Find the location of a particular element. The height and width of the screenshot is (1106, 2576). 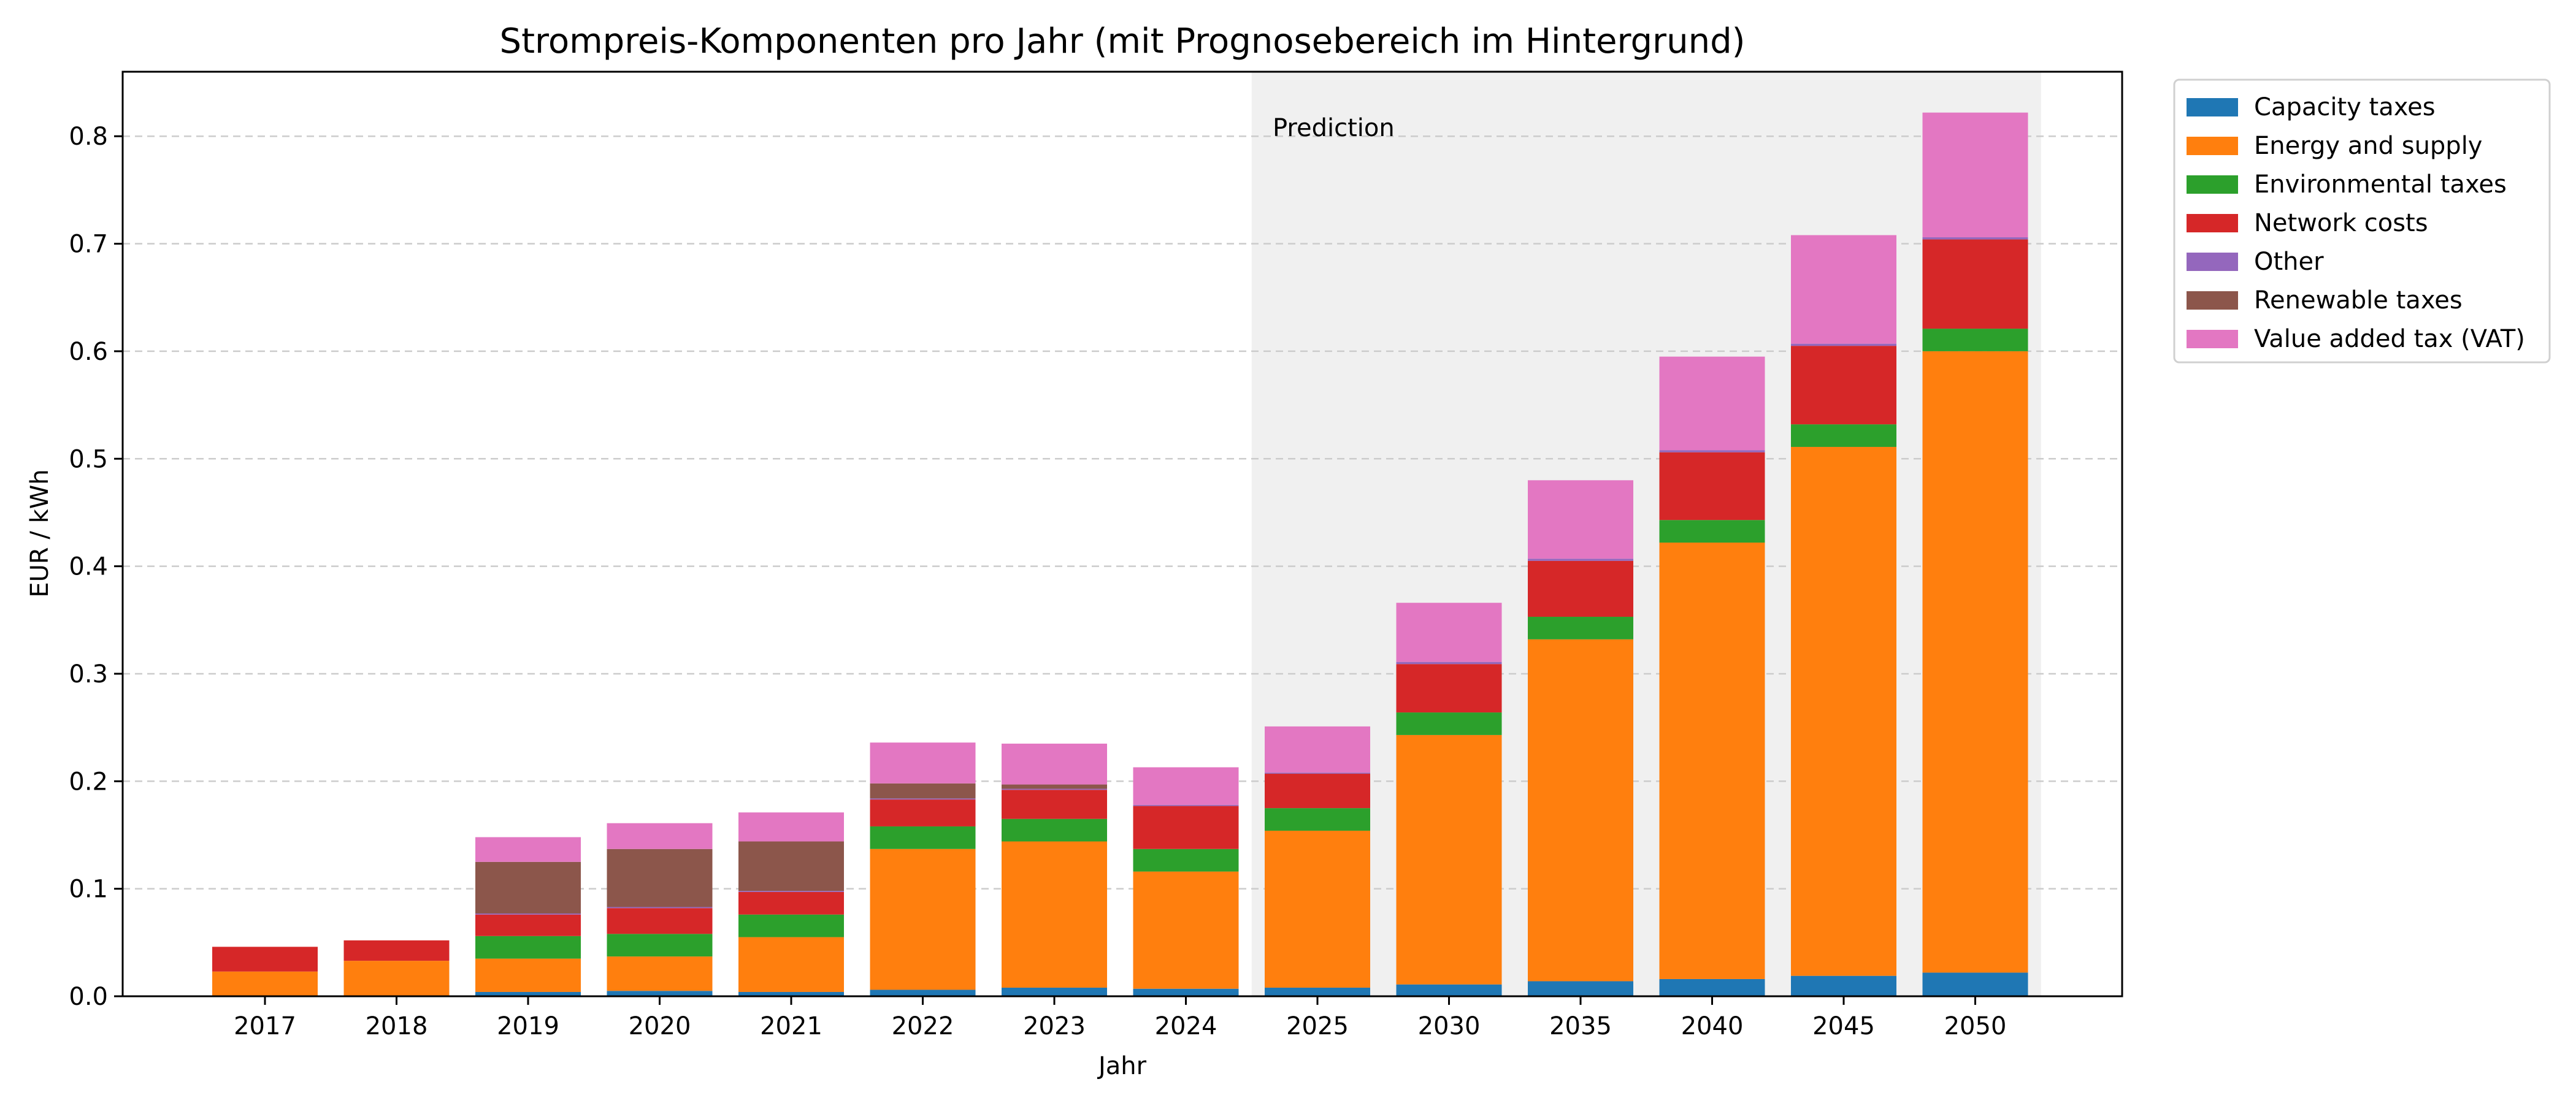

bar-environmental-taxes-2021 is located at coordinates (791, 925).